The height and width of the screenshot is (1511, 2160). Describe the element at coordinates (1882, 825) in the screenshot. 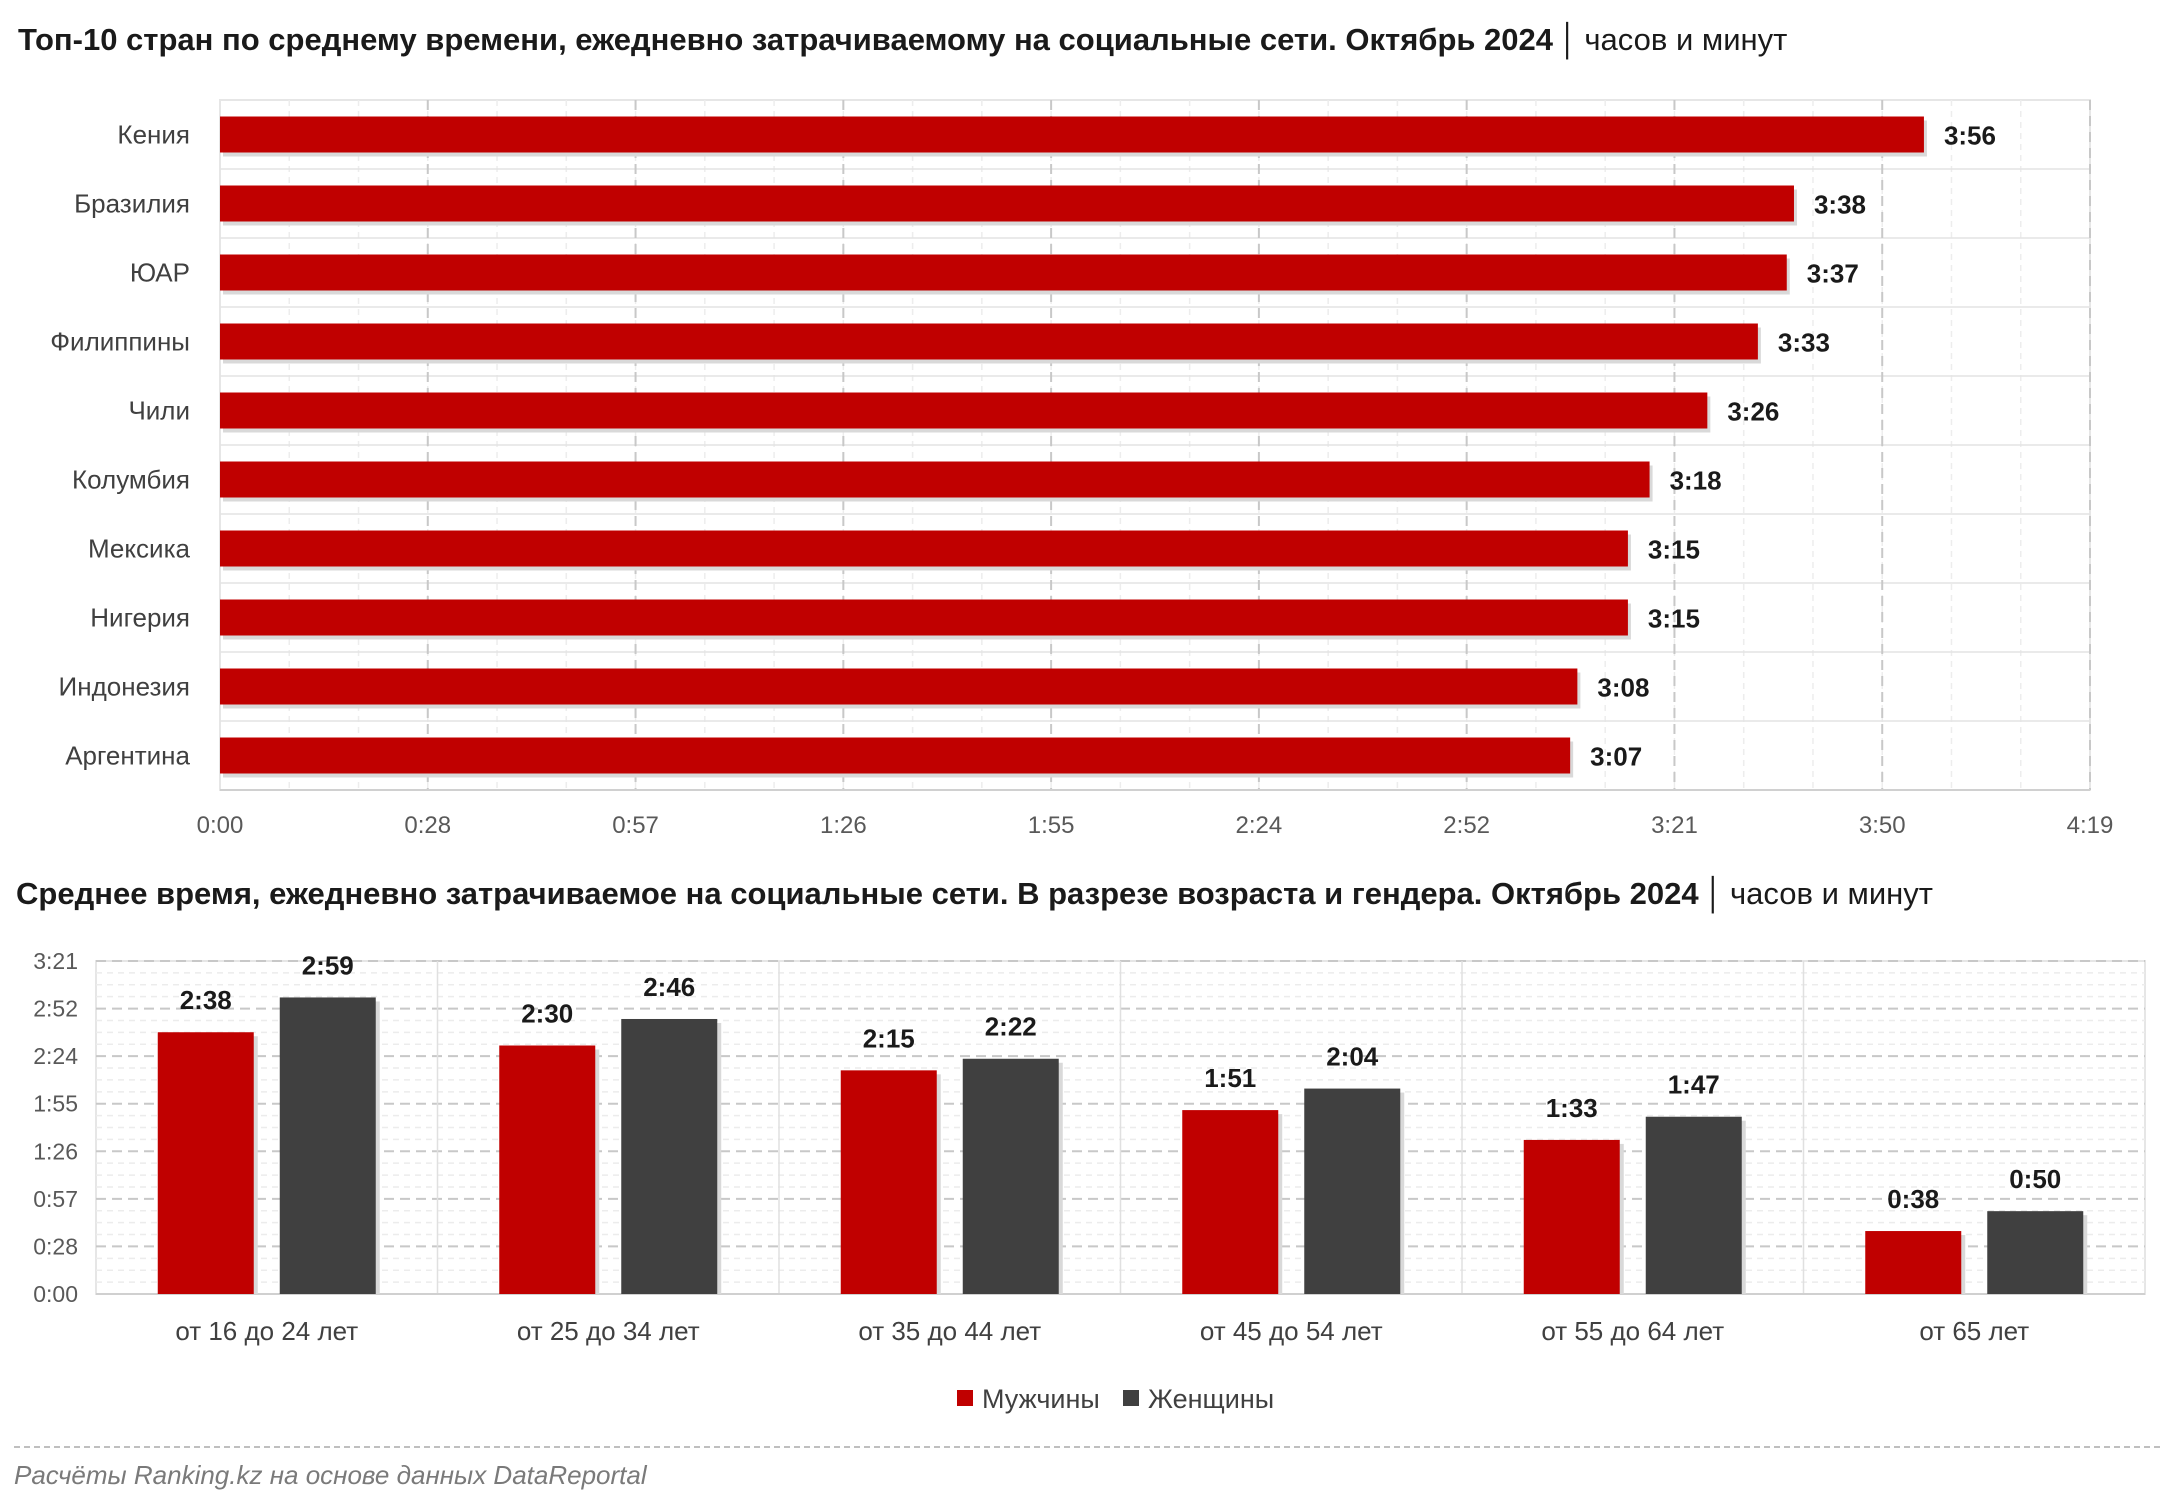

I see `x-tick-label: 3:50` at that location.